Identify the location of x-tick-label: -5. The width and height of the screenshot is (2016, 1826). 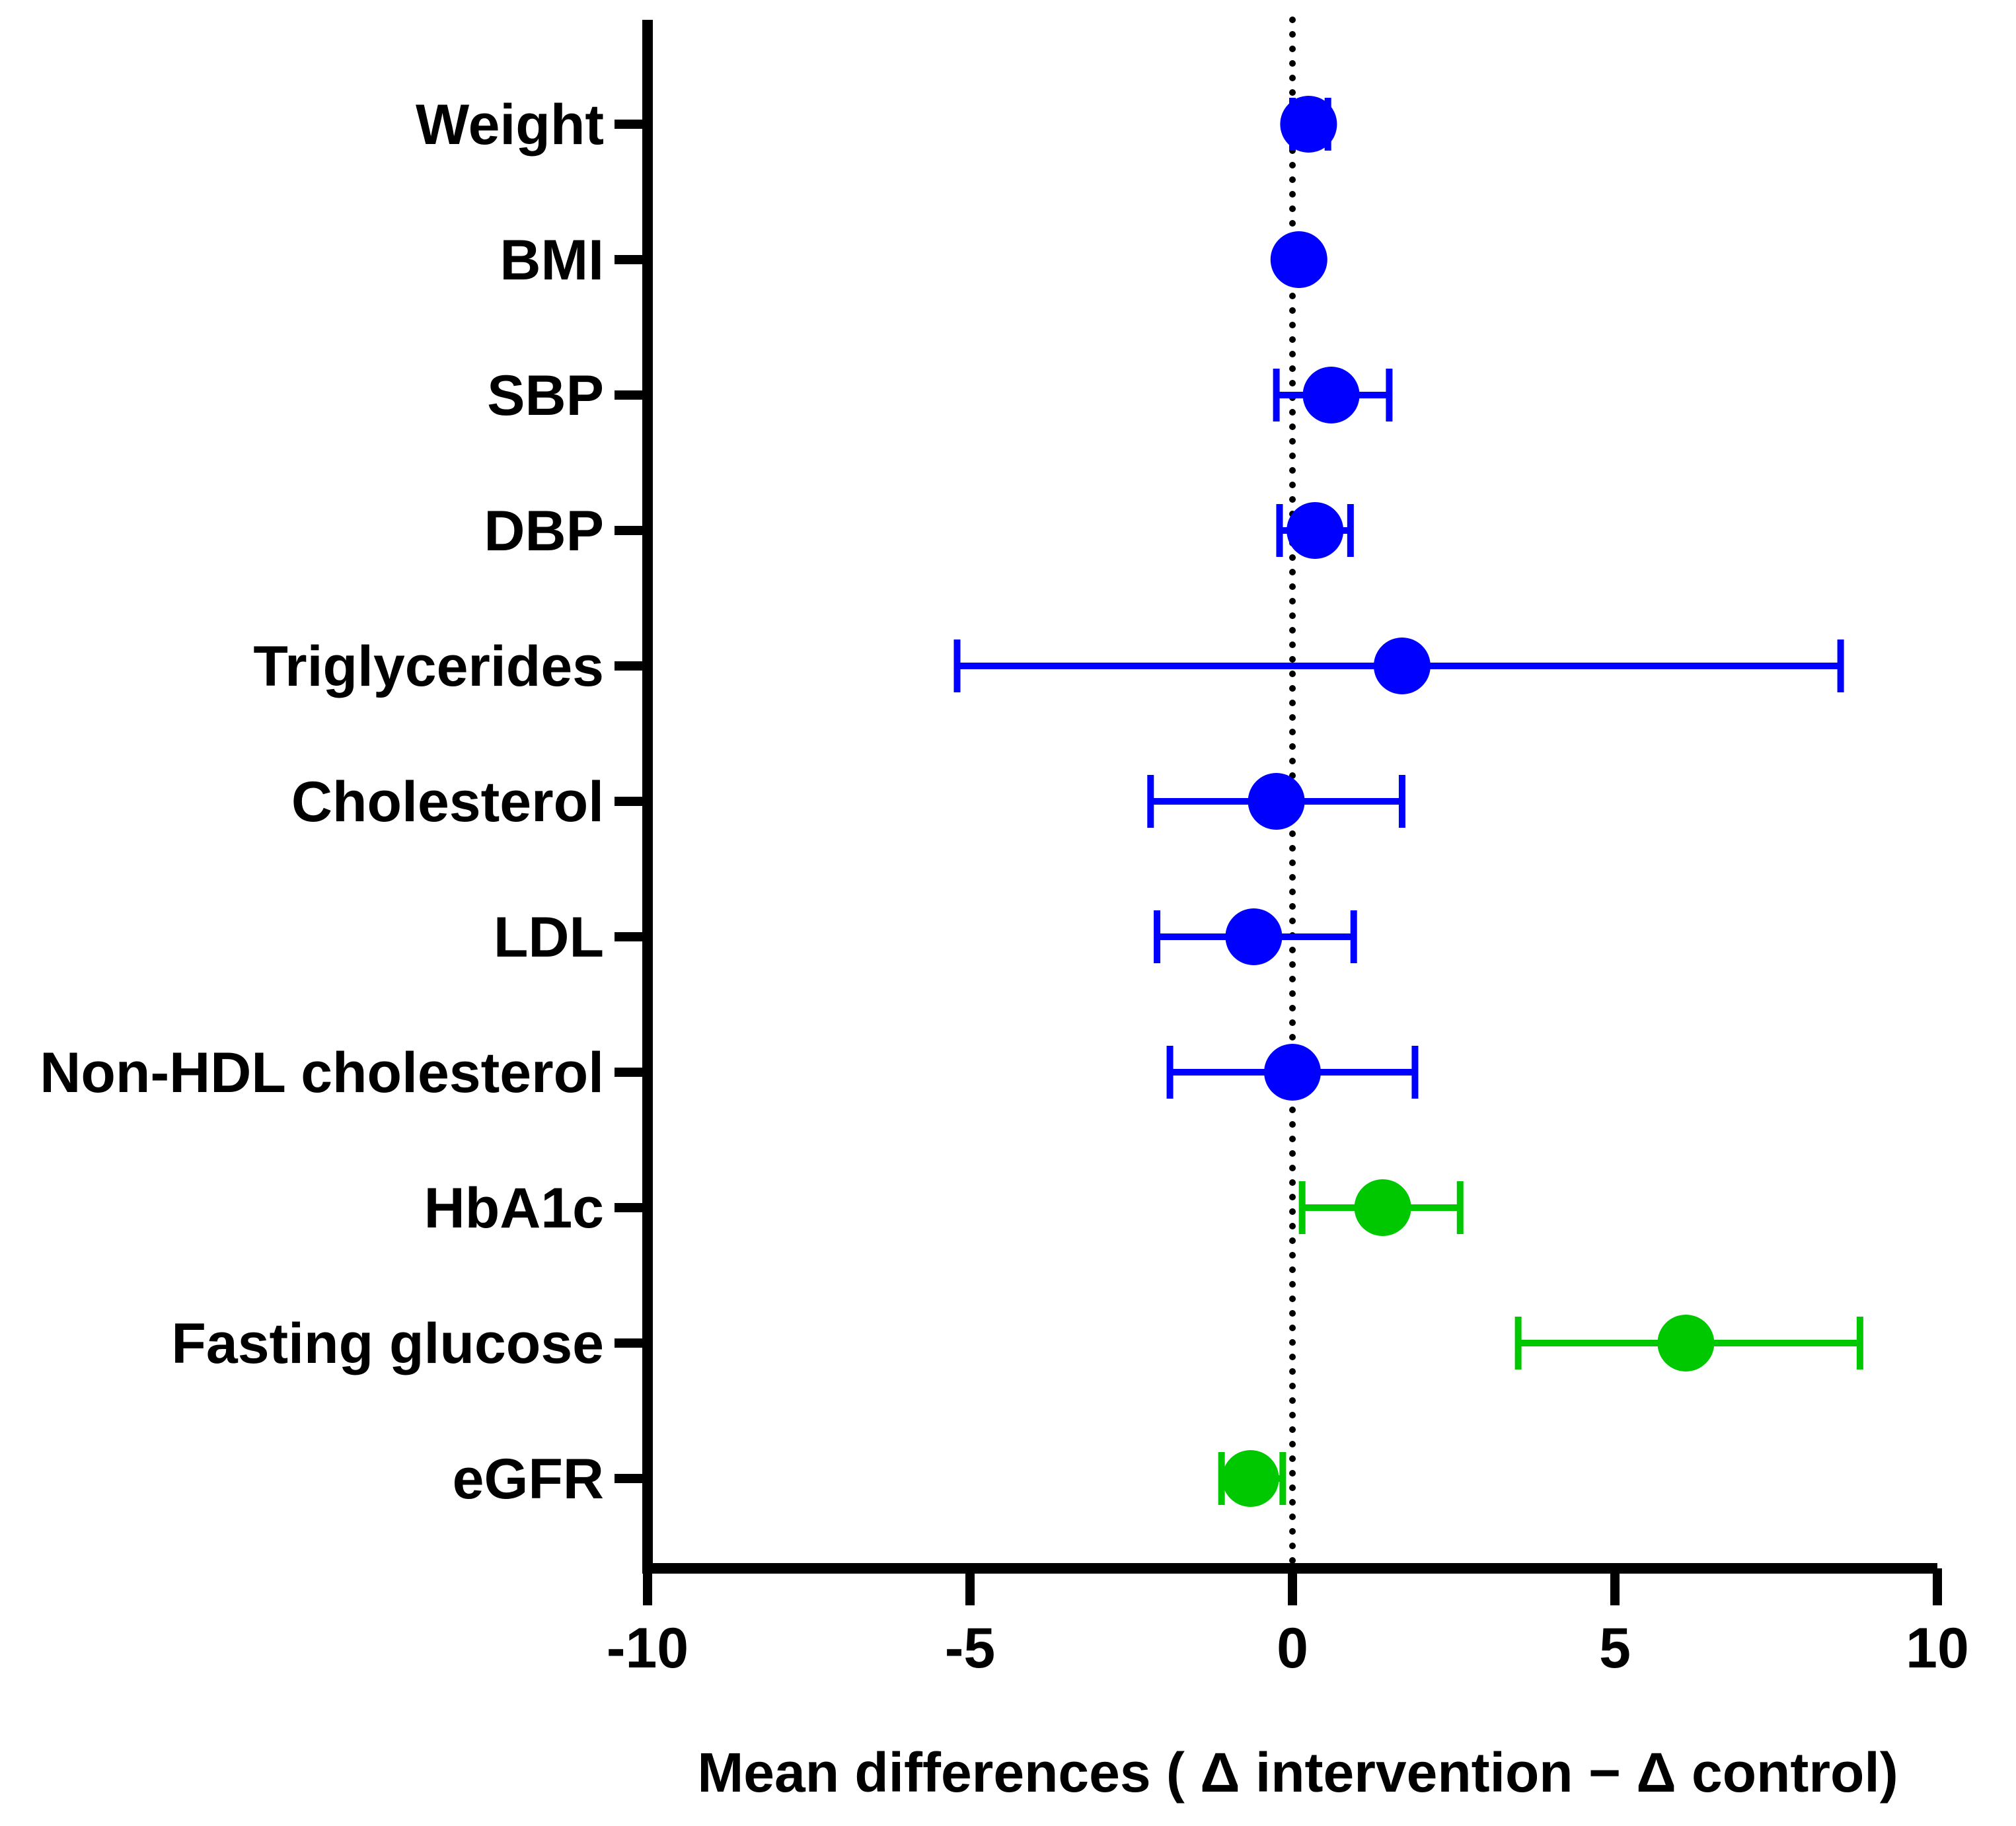
(970, 1648).